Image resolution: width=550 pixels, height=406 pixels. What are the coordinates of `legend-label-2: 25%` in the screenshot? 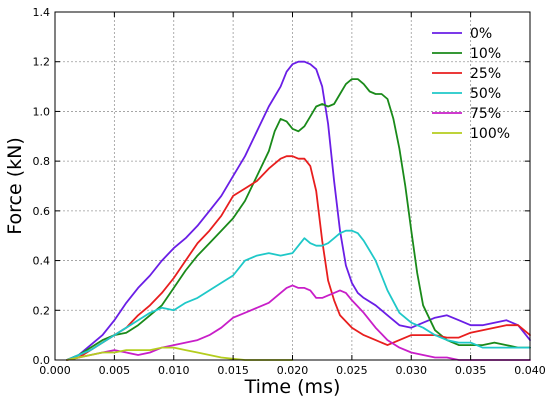 It's located at (485, 74).